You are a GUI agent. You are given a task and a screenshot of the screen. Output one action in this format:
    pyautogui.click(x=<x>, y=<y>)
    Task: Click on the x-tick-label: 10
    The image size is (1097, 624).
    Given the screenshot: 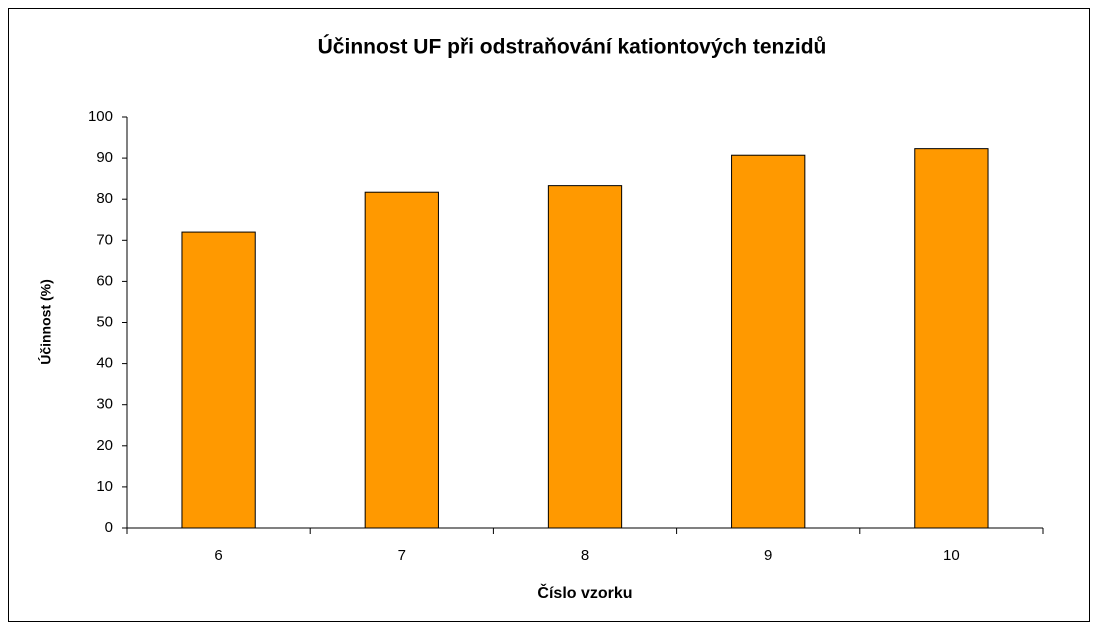 What is the action you would take?
    pyautogui.click(x=951, y=555)
    